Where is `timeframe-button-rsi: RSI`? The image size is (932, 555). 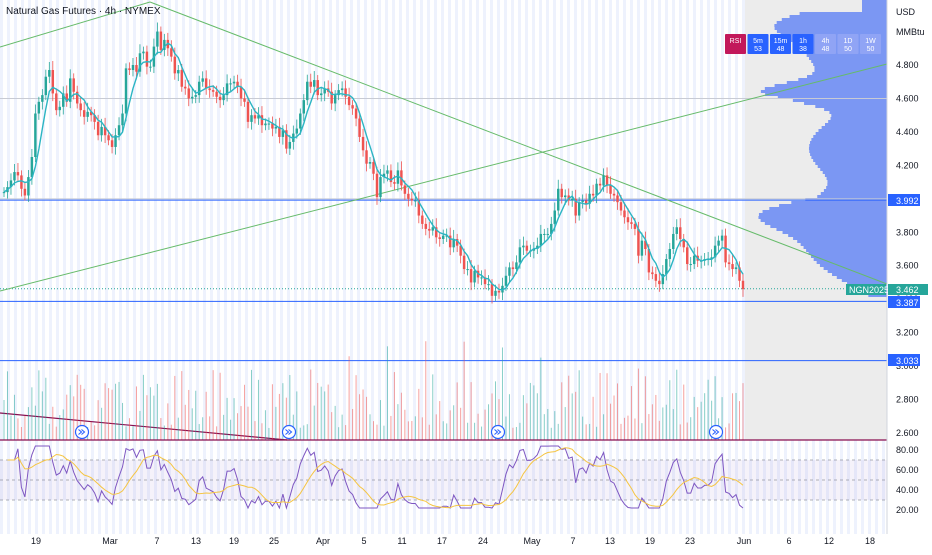
timeframe-button-rsi: RSI is located at coordinates (735, 44).